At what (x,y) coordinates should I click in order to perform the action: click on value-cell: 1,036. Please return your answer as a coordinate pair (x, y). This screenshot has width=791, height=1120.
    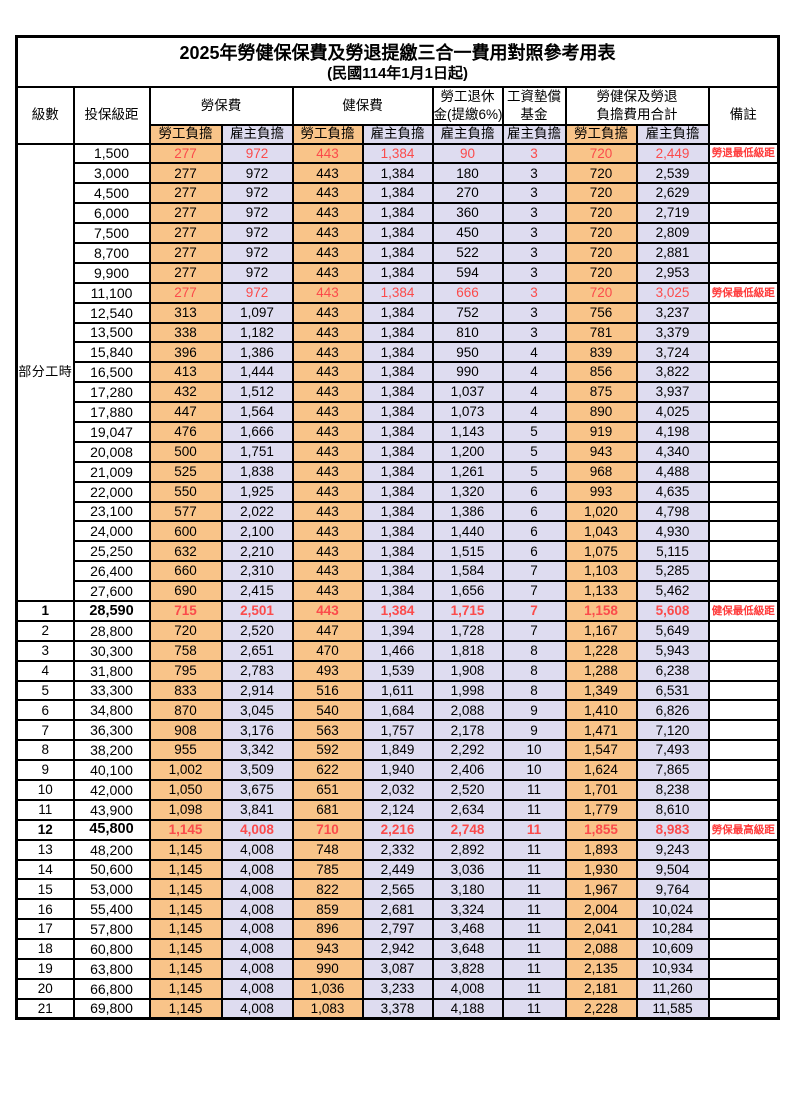
    Looking at the image, I should click on (327, 988).